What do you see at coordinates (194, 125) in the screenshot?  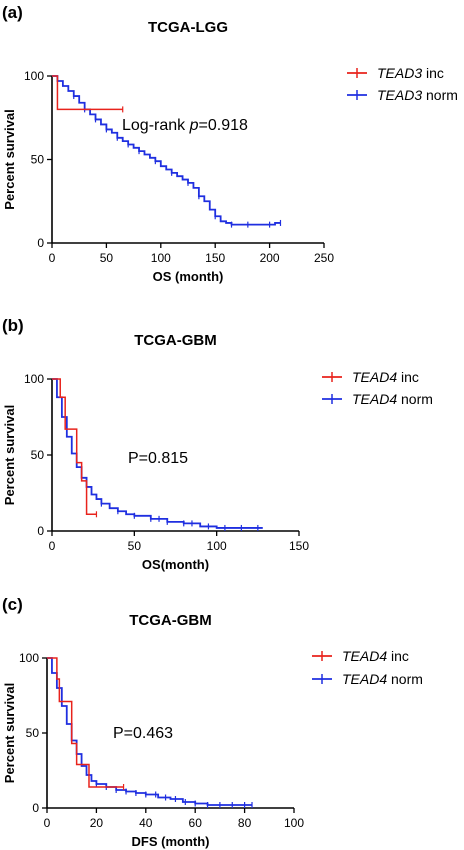 I see `annotation-italic: p` at bounding box center [194, 125].